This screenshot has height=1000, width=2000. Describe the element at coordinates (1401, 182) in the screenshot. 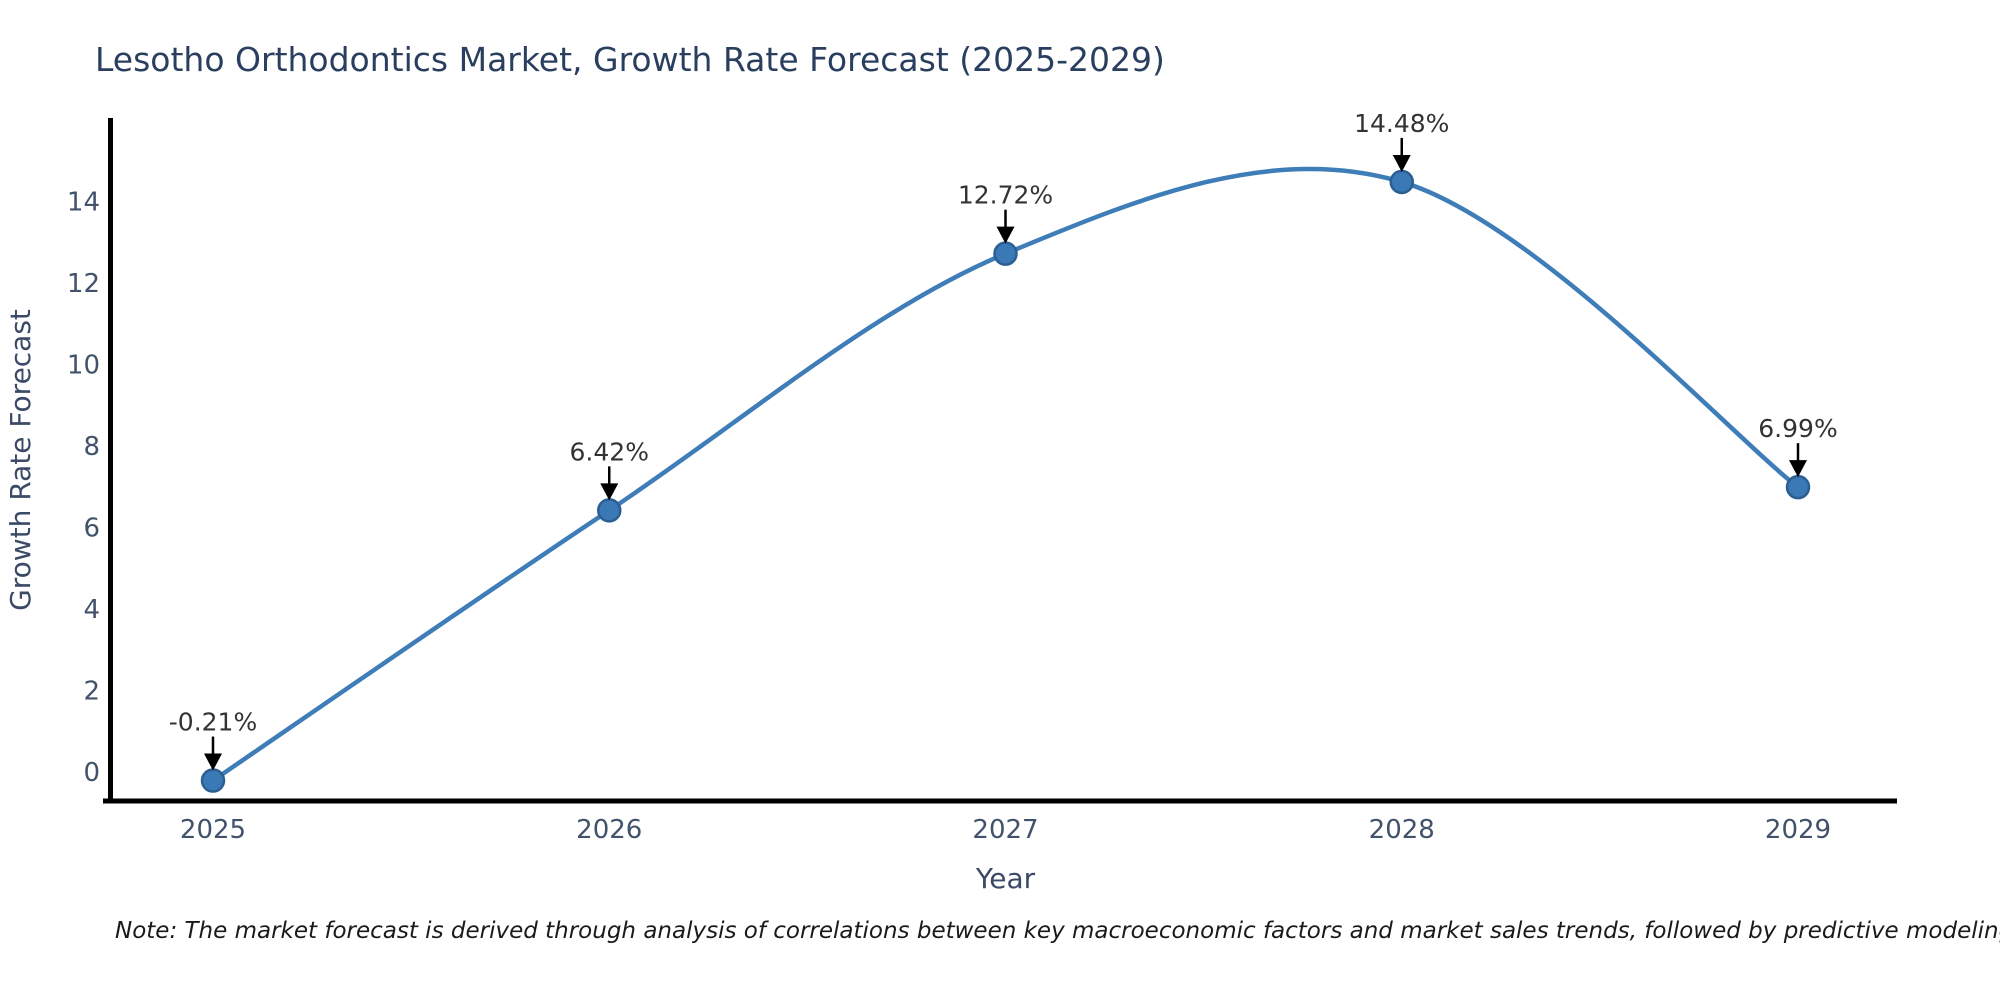

I see `data-point-2028` at that location.